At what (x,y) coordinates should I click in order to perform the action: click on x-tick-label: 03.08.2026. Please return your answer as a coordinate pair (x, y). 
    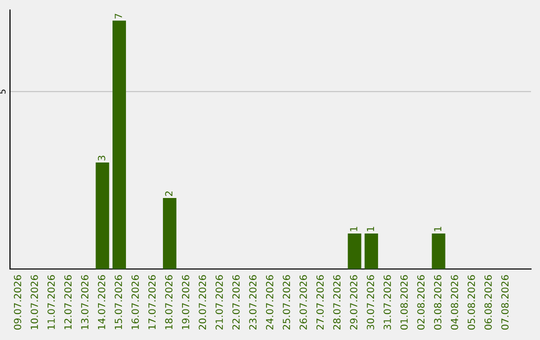
    Looking at the image, I should click on (438, 302).